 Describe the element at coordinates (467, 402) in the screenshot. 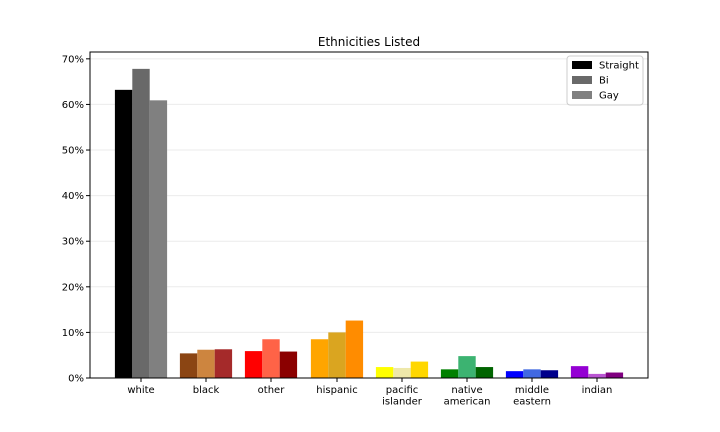

I see `x-tick-label: american` at that location.